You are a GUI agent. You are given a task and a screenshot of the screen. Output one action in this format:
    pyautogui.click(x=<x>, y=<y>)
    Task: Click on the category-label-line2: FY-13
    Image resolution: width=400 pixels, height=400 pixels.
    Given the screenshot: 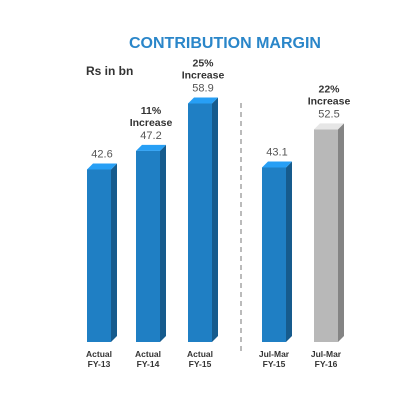 What is the action you would take?
    pyautogui.click(x=99, y=364)
    